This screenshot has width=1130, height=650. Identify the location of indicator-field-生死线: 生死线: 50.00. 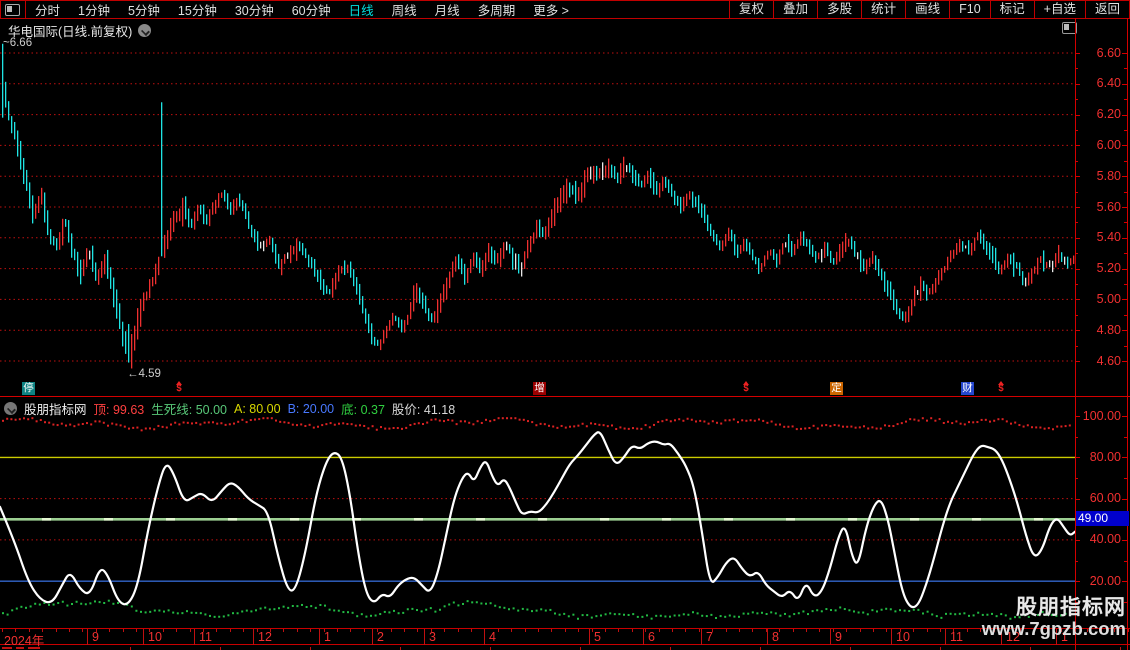
(189, 410).